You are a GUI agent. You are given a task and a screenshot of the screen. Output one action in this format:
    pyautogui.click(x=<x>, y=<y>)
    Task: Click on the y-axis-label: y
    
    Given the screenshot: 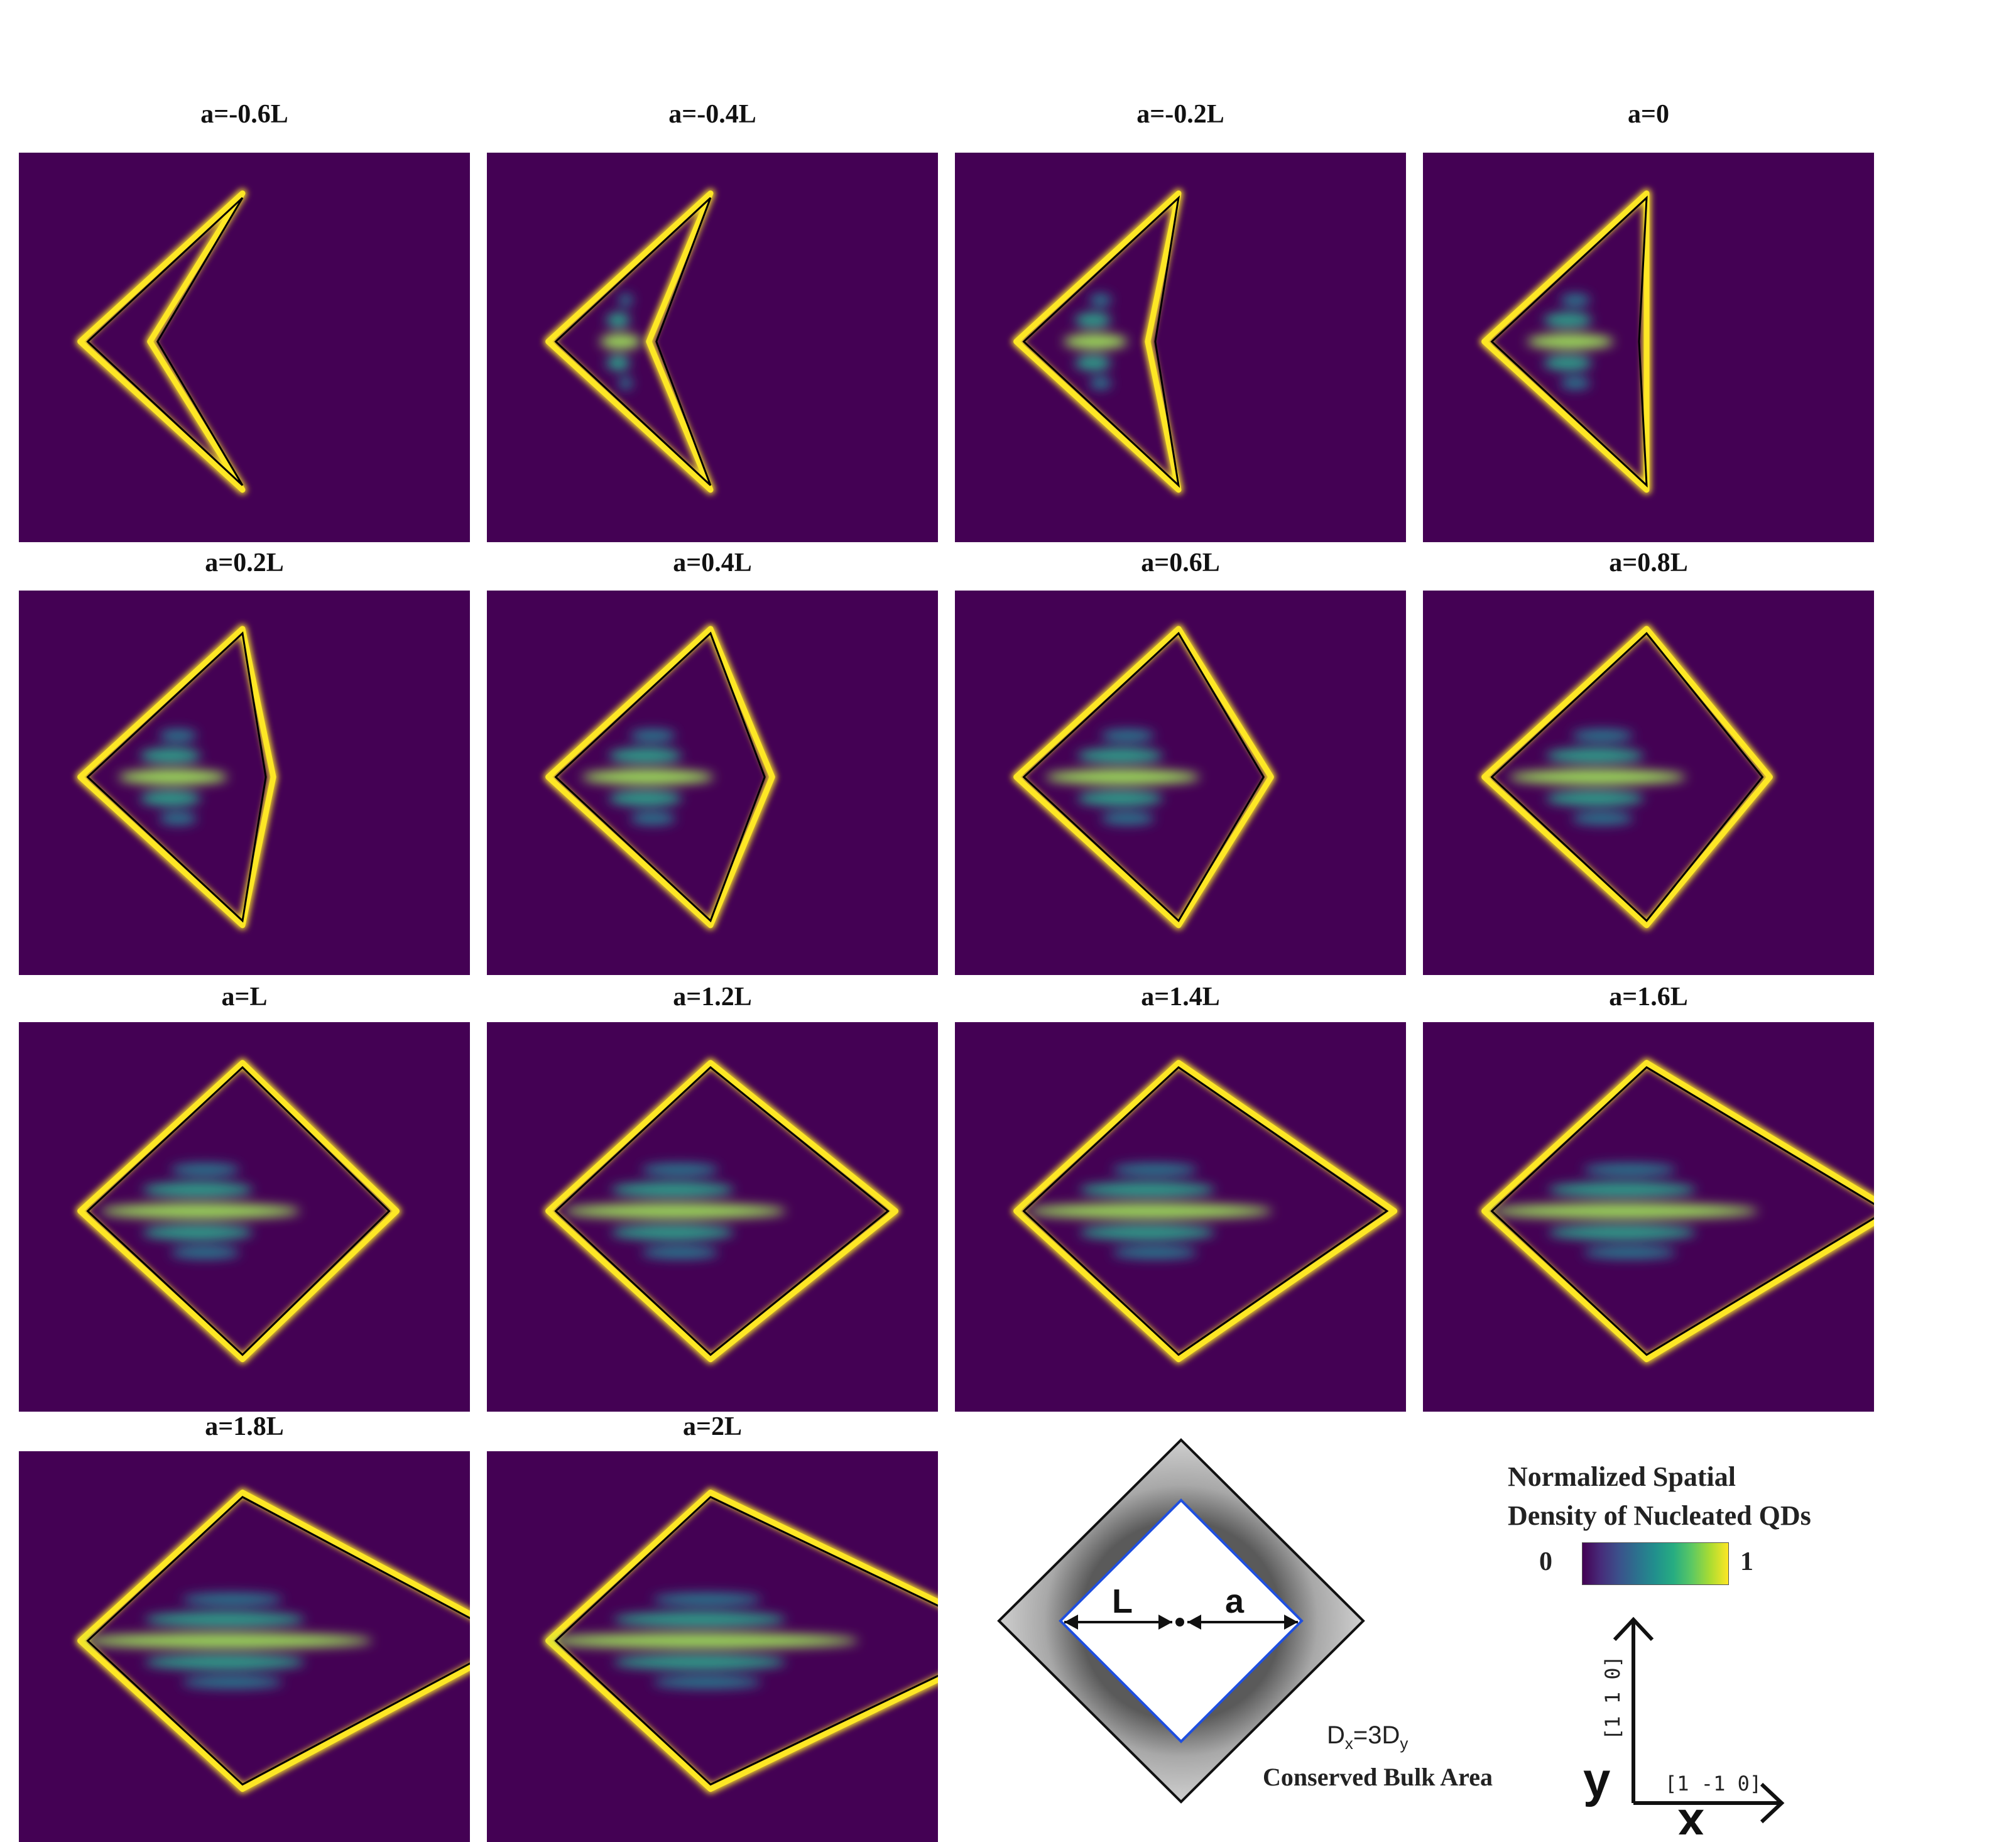 What is the action you would take?
    pyautogui.click(x=1597, y=1780)
    